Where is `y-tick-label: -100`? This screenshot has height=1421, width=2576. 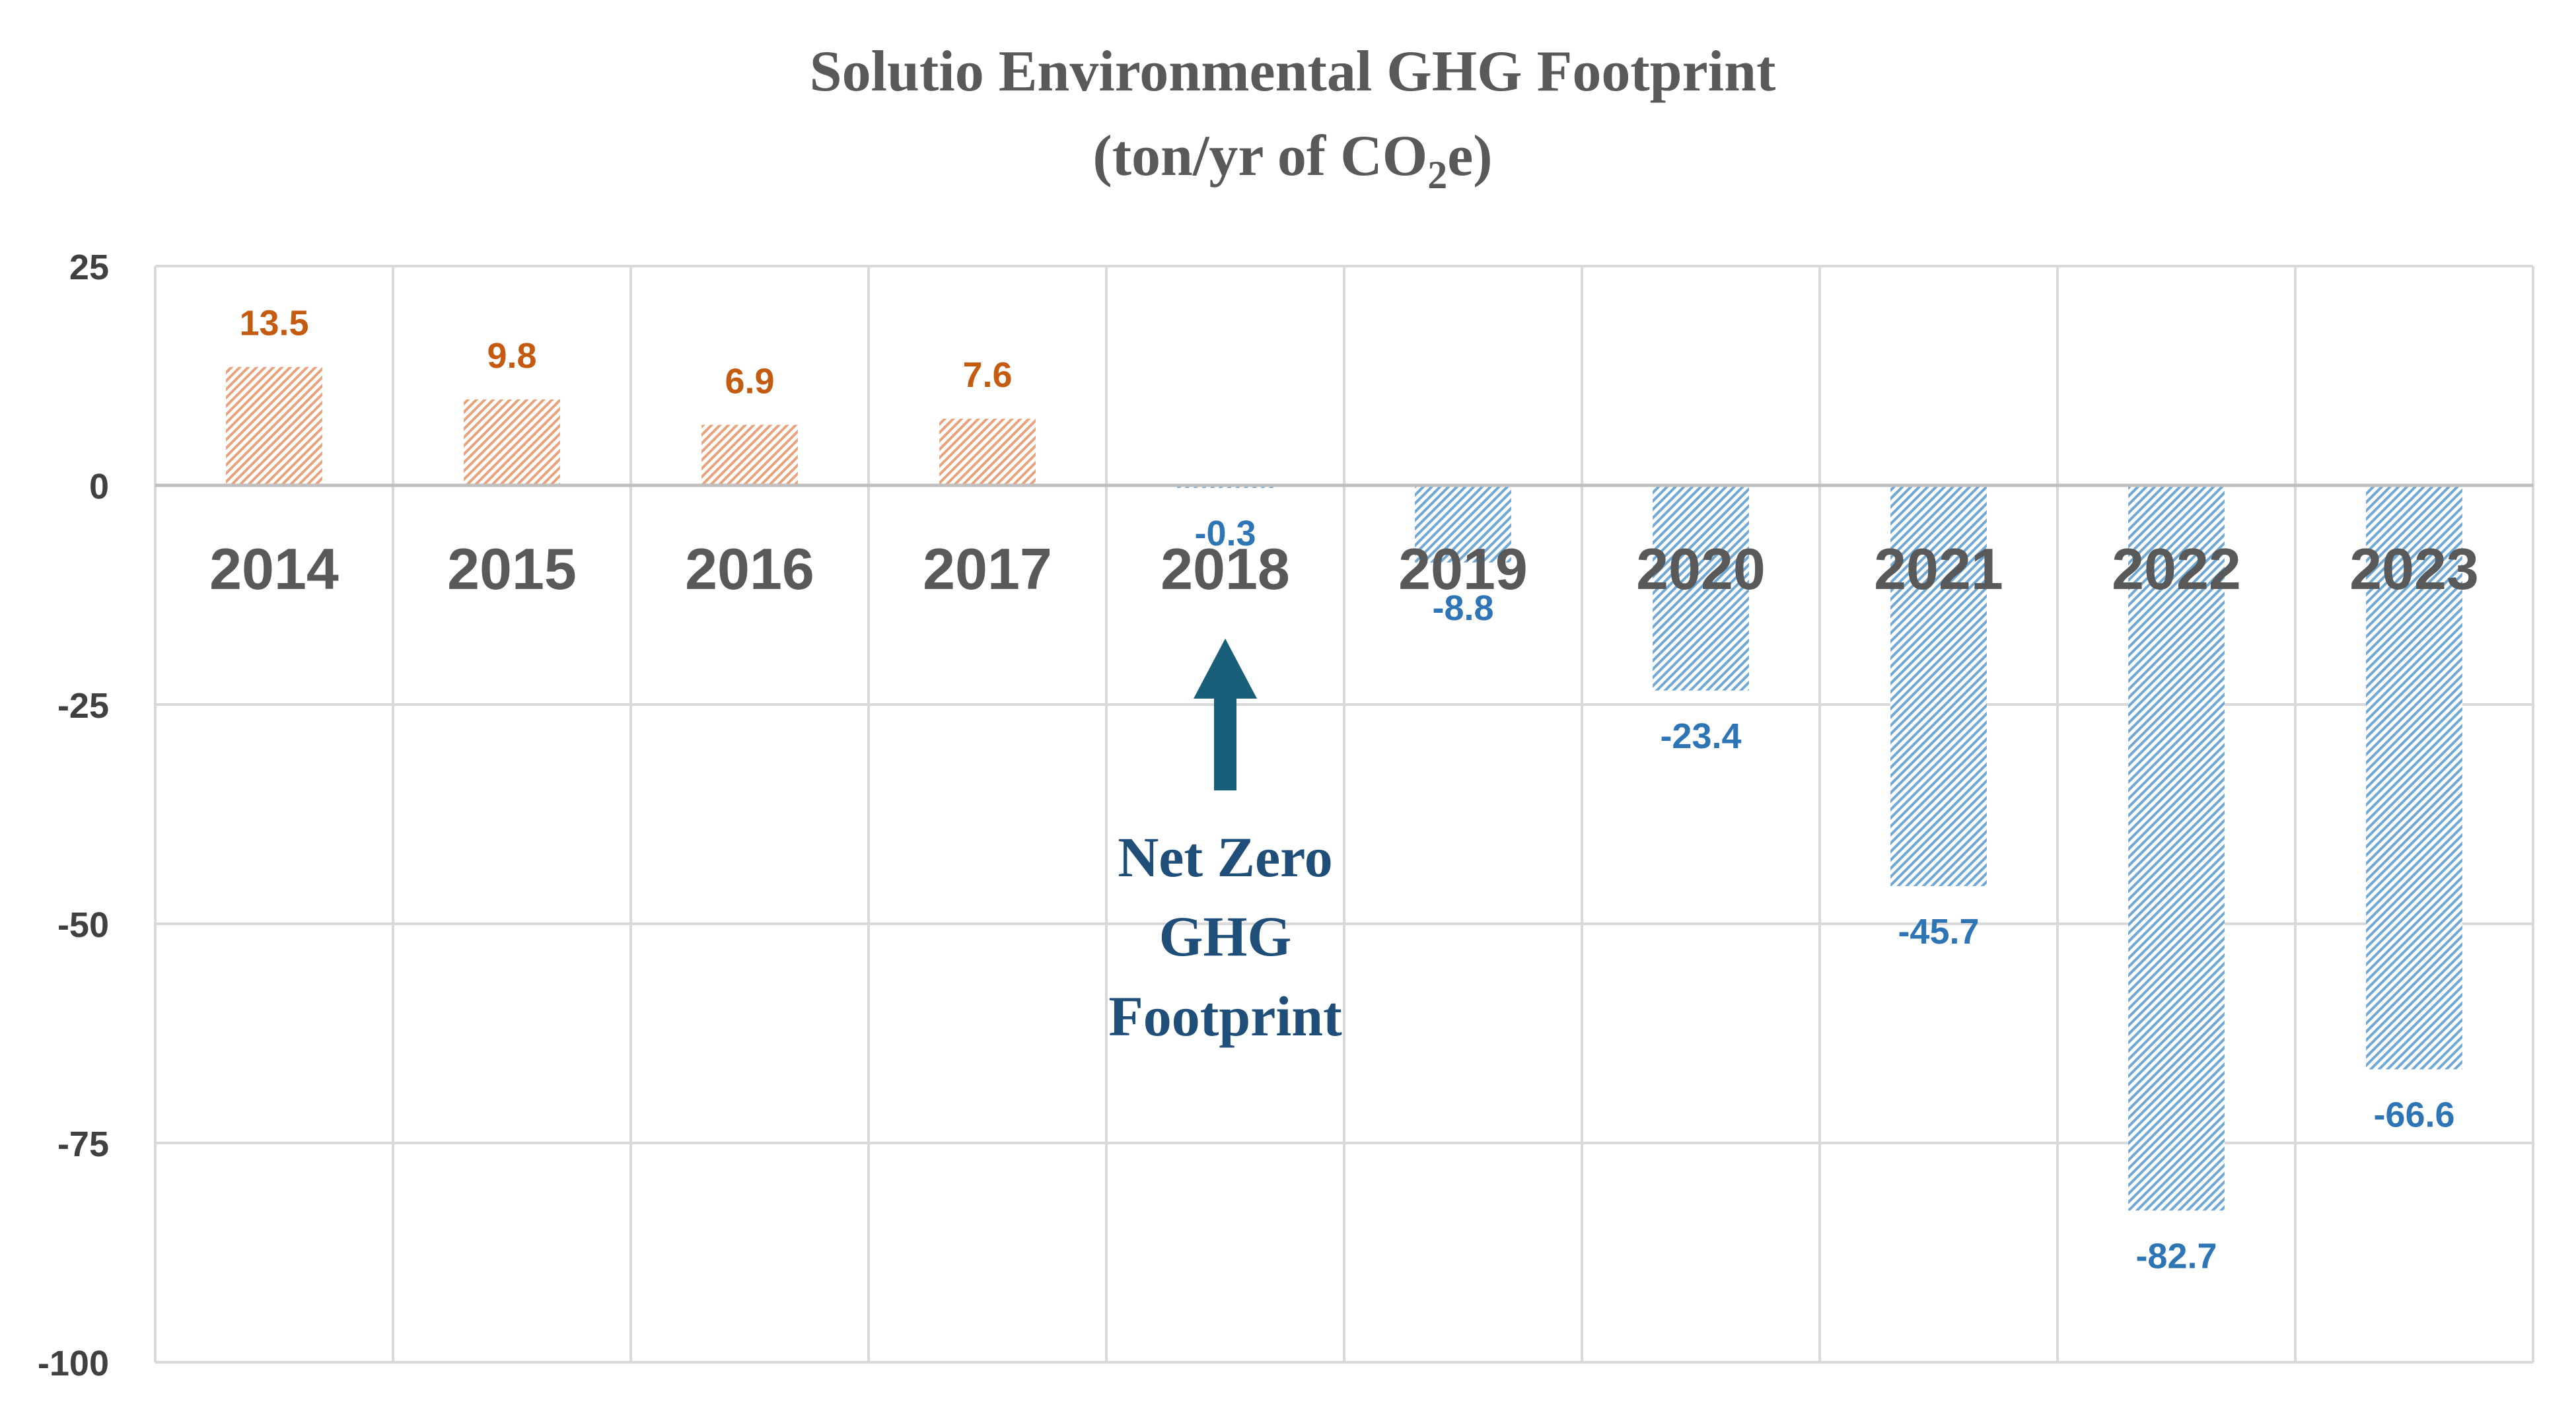
y-tick-label: -100 is located at coordinates (74, 1363).